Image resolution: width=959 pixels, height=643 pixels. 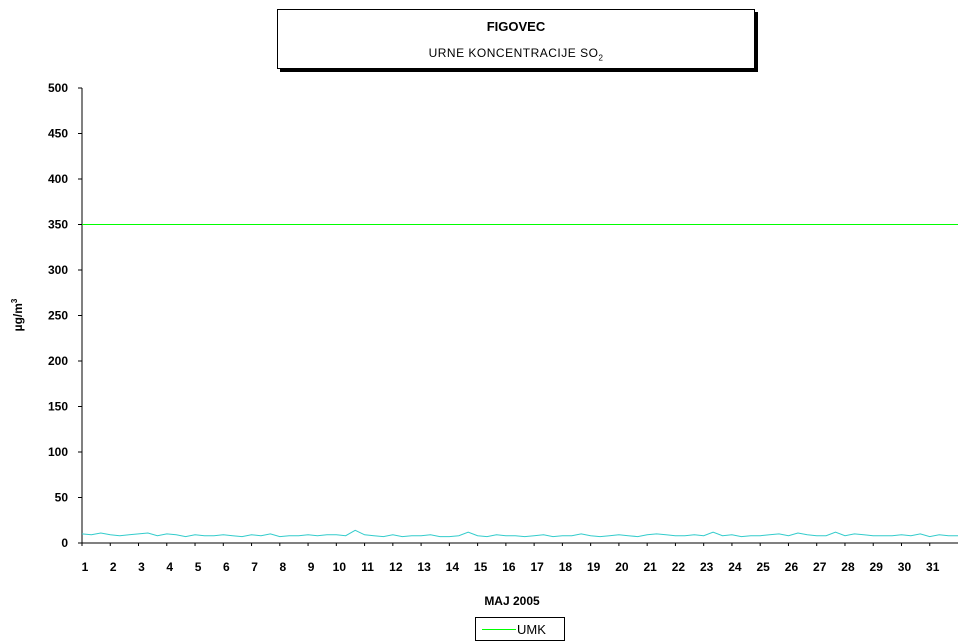 I want to click on x-tick-label: 18, so click(x=566, y=567).